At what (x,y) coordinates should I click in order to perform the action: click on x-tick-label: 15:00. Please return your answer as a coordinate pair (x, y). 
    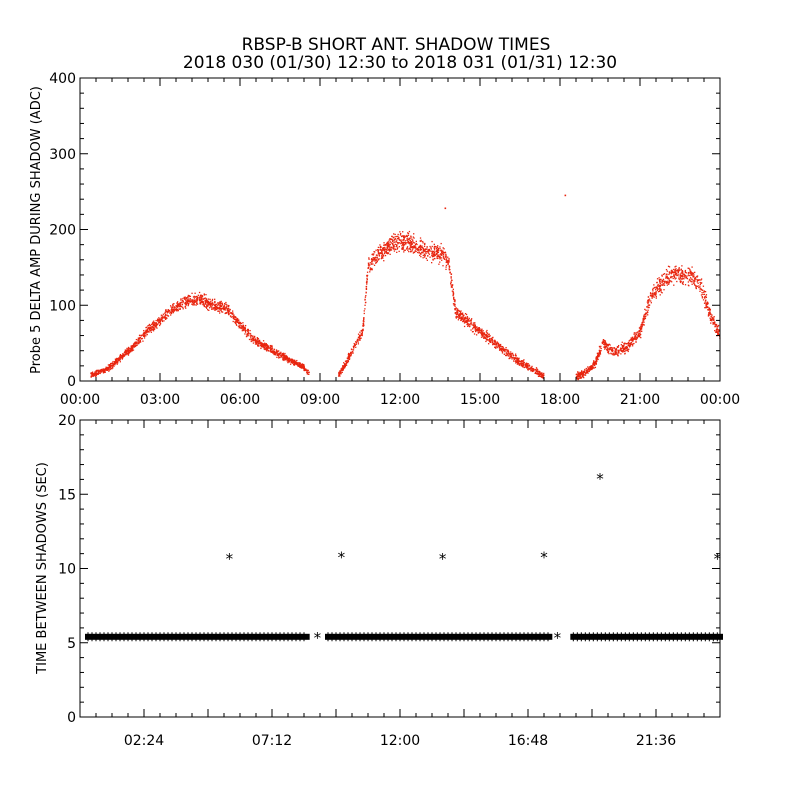
    Looking at the image, I should click on (480, 400).